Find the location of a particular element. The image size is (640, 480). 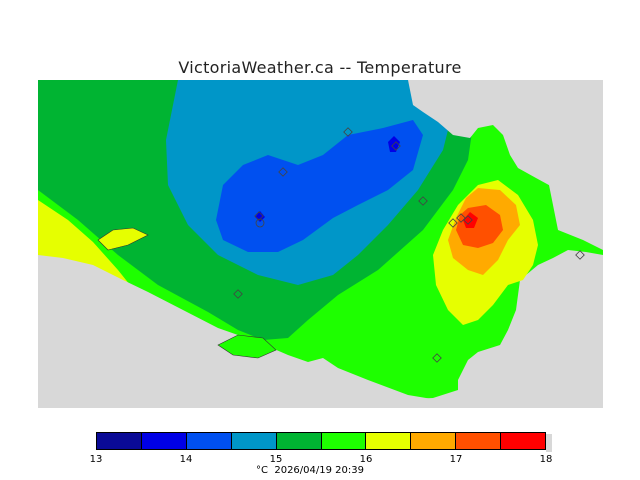

water-top-right is located at coordinates (505, 160).